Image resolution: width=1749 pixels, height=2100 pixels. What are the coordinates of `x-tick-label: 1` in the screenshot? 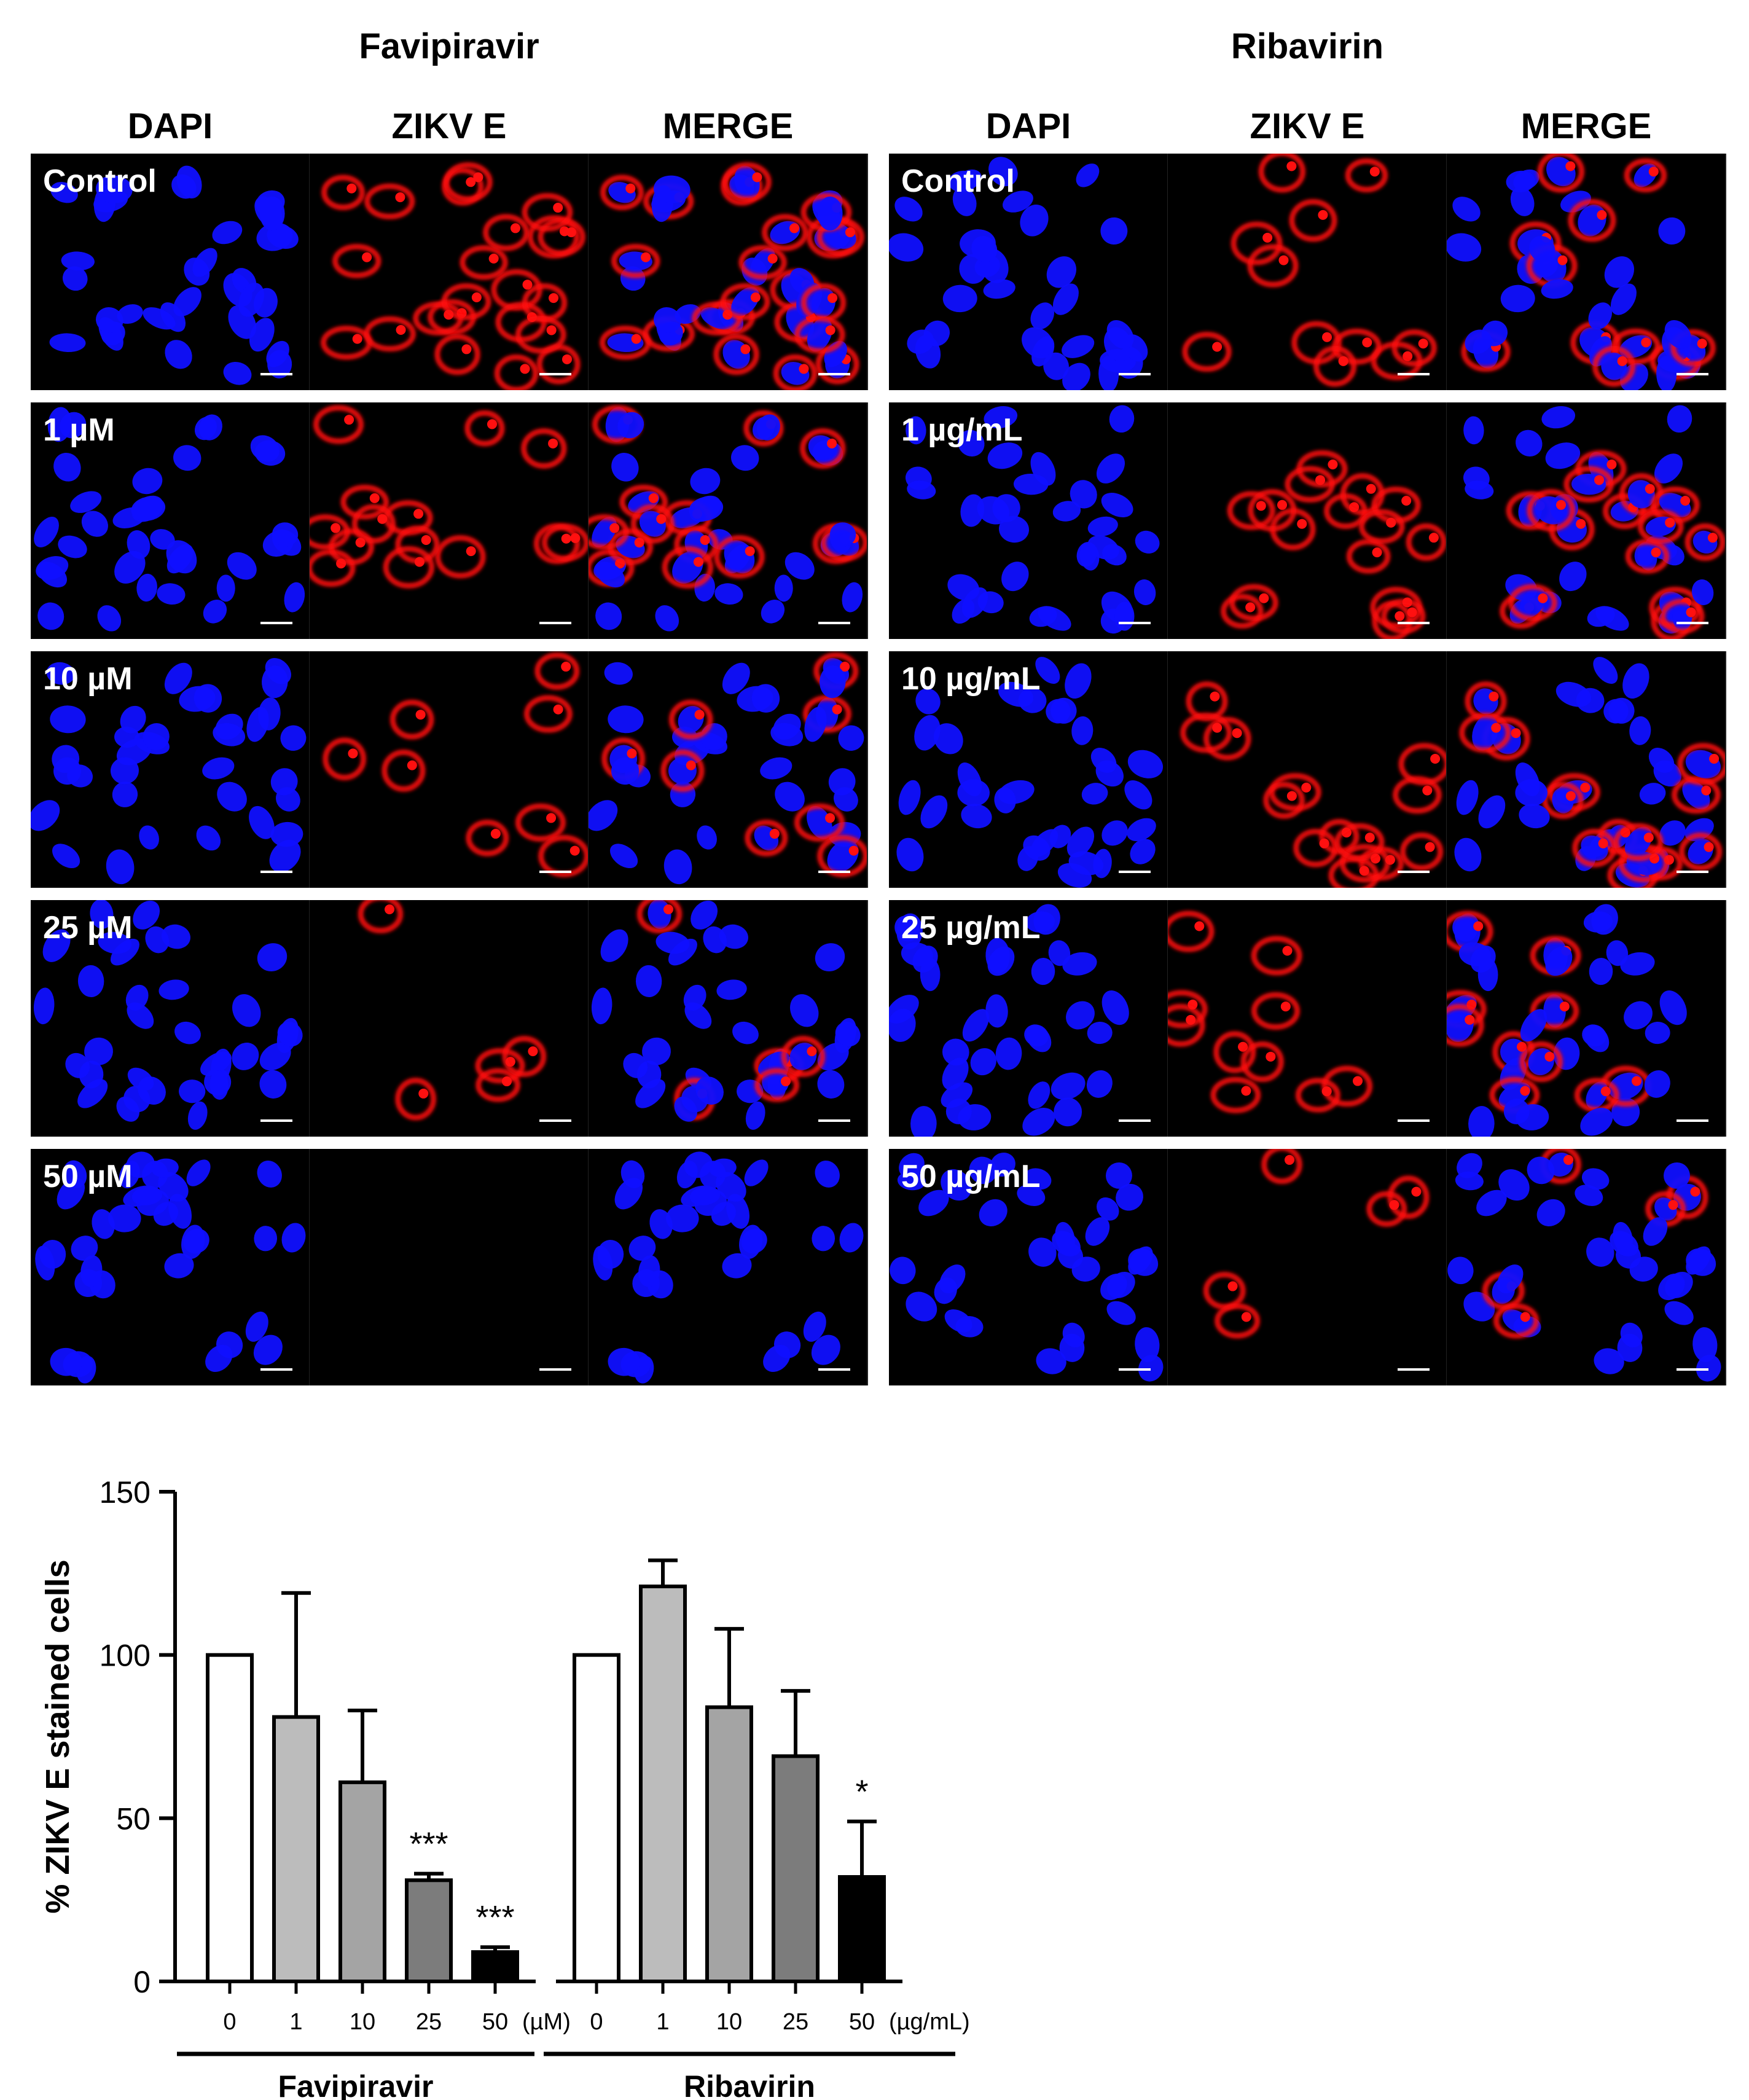 It's located at (295, 2022).